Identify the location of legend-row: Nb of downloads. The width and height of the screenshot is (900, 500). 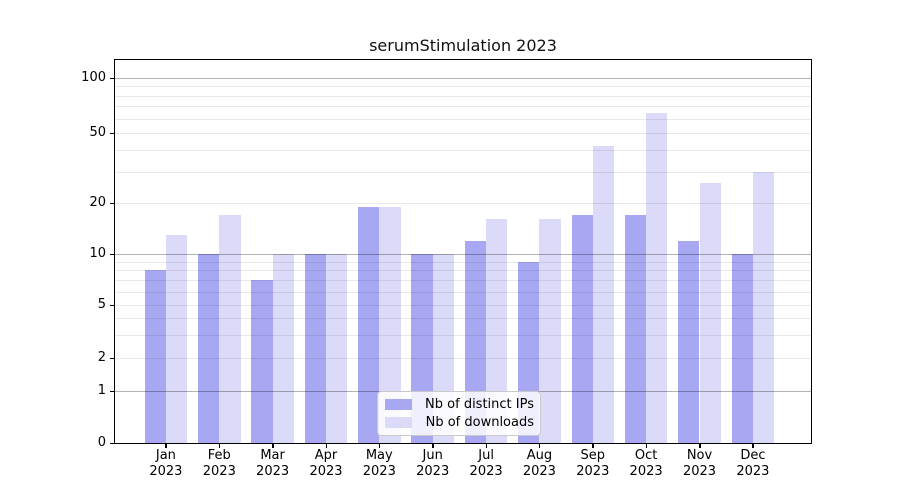
(459, 422).